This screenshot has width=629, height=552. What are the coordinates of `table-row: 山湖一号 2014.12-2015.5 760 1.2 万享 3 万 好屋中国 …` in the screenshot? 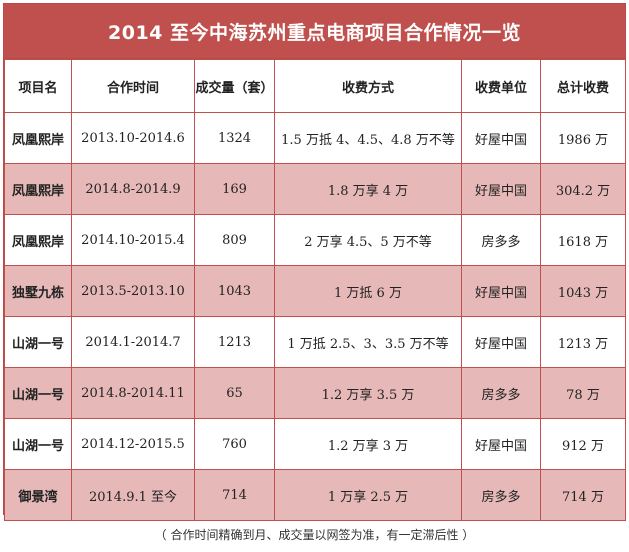 It's located at (315, 444).